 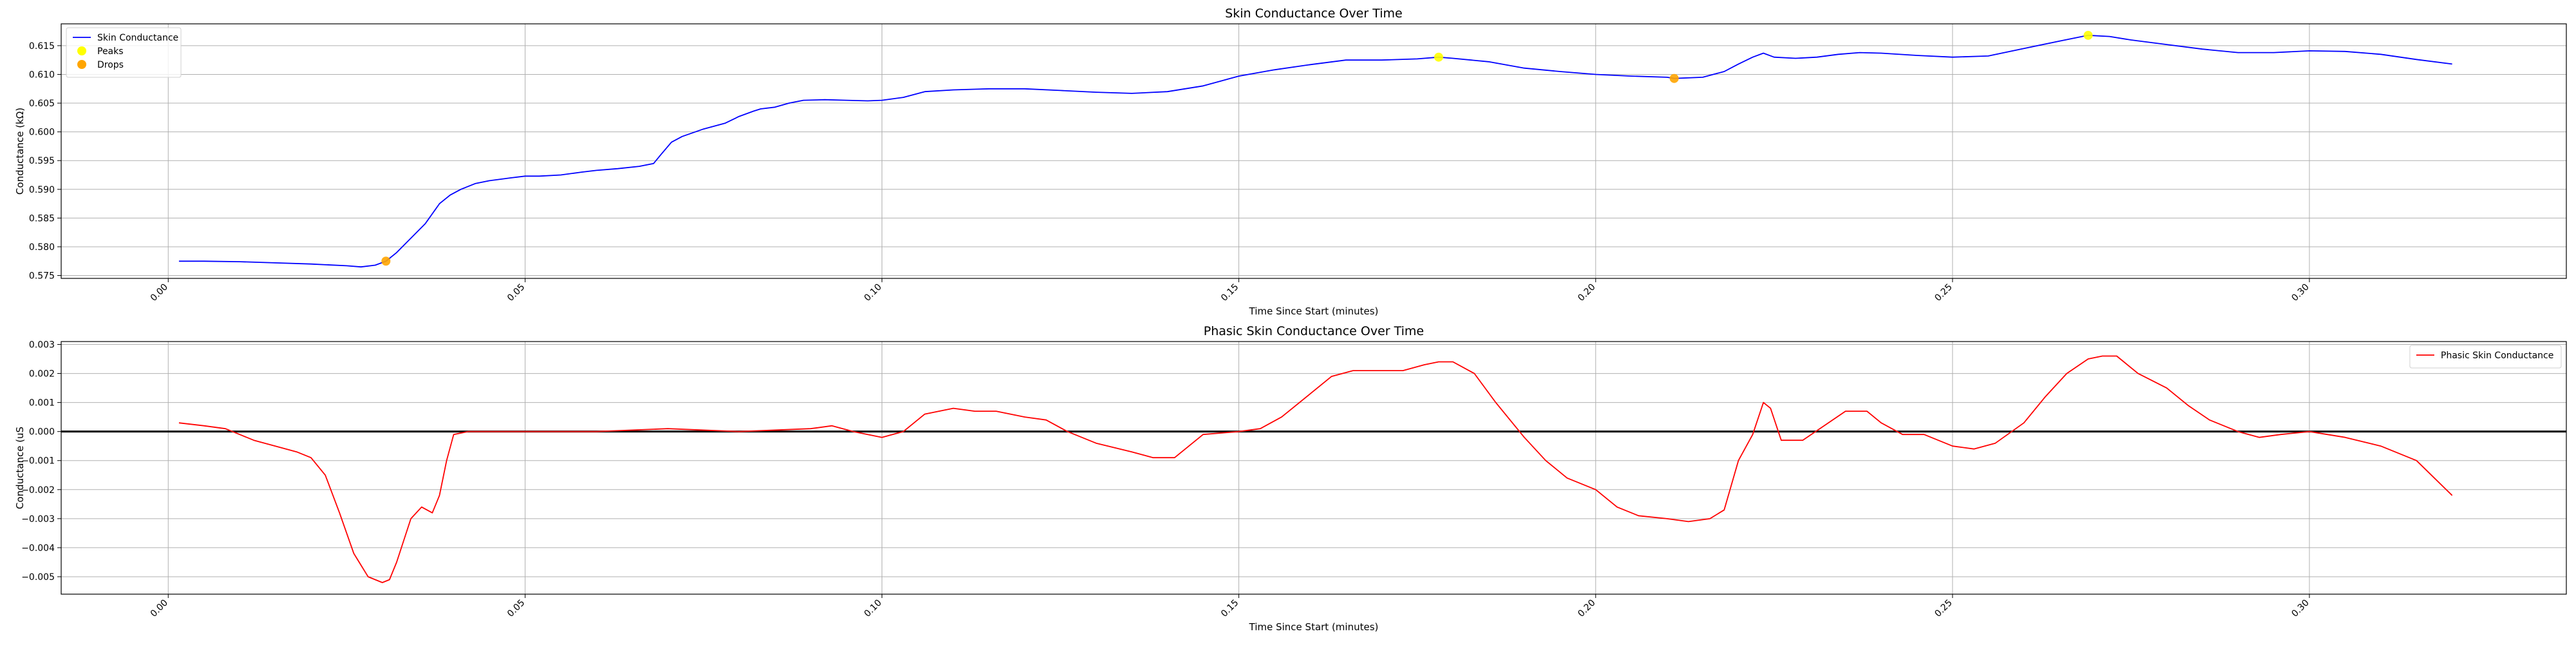 What do you see at coordinates (42, 190) in the screenshot?
I see `y-tick-label: 0.590` at bounding box center [42, 190].